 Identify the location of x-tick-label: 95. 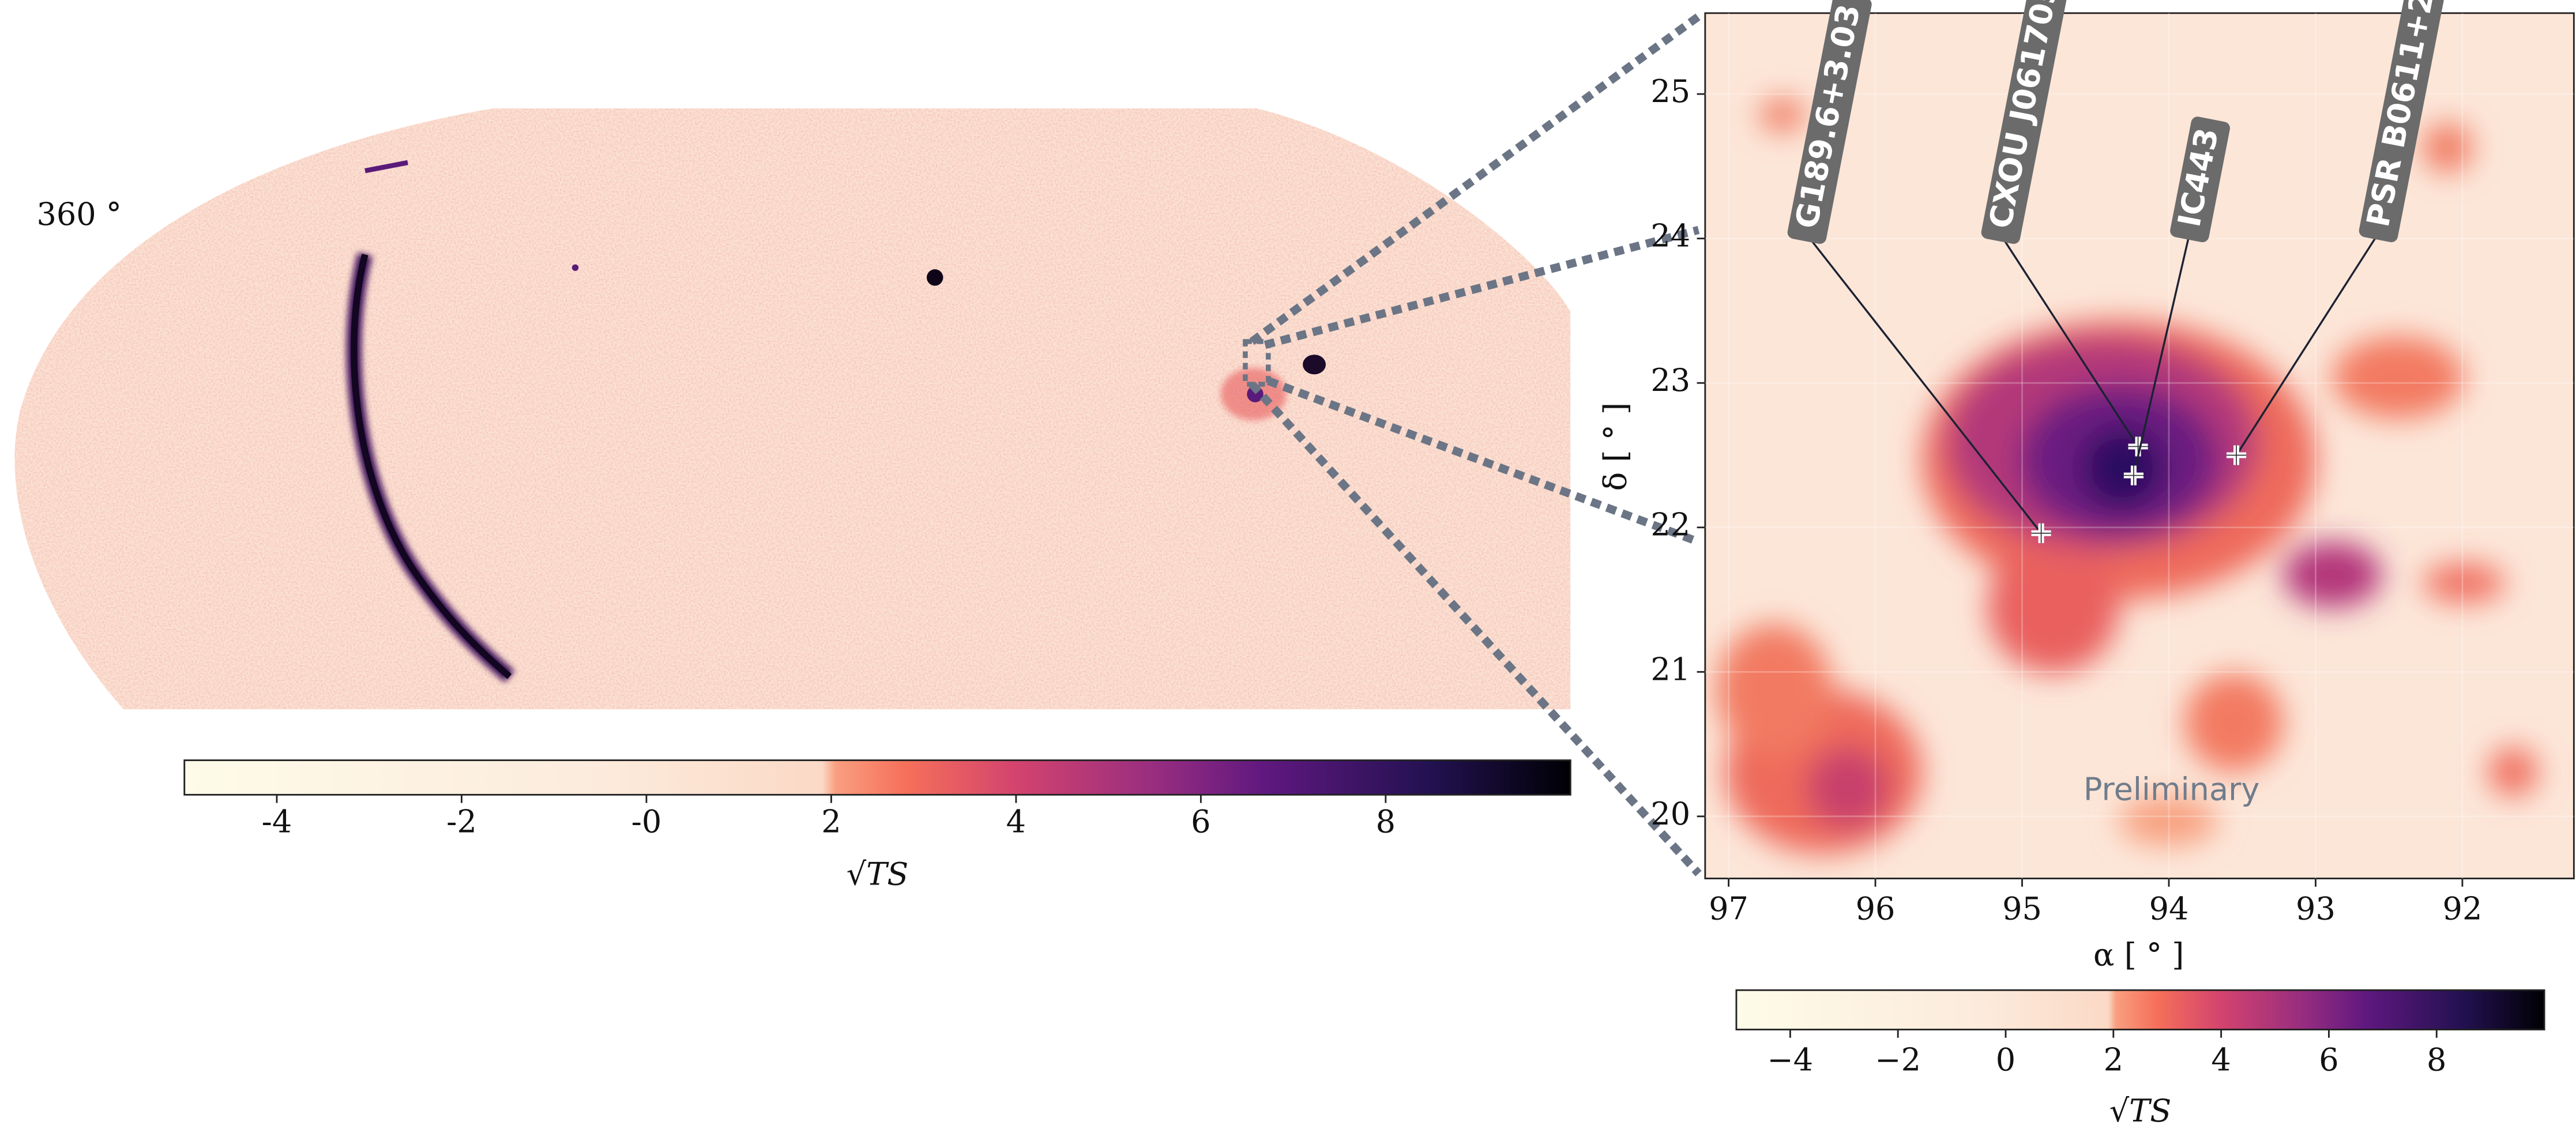
(2022, 909).